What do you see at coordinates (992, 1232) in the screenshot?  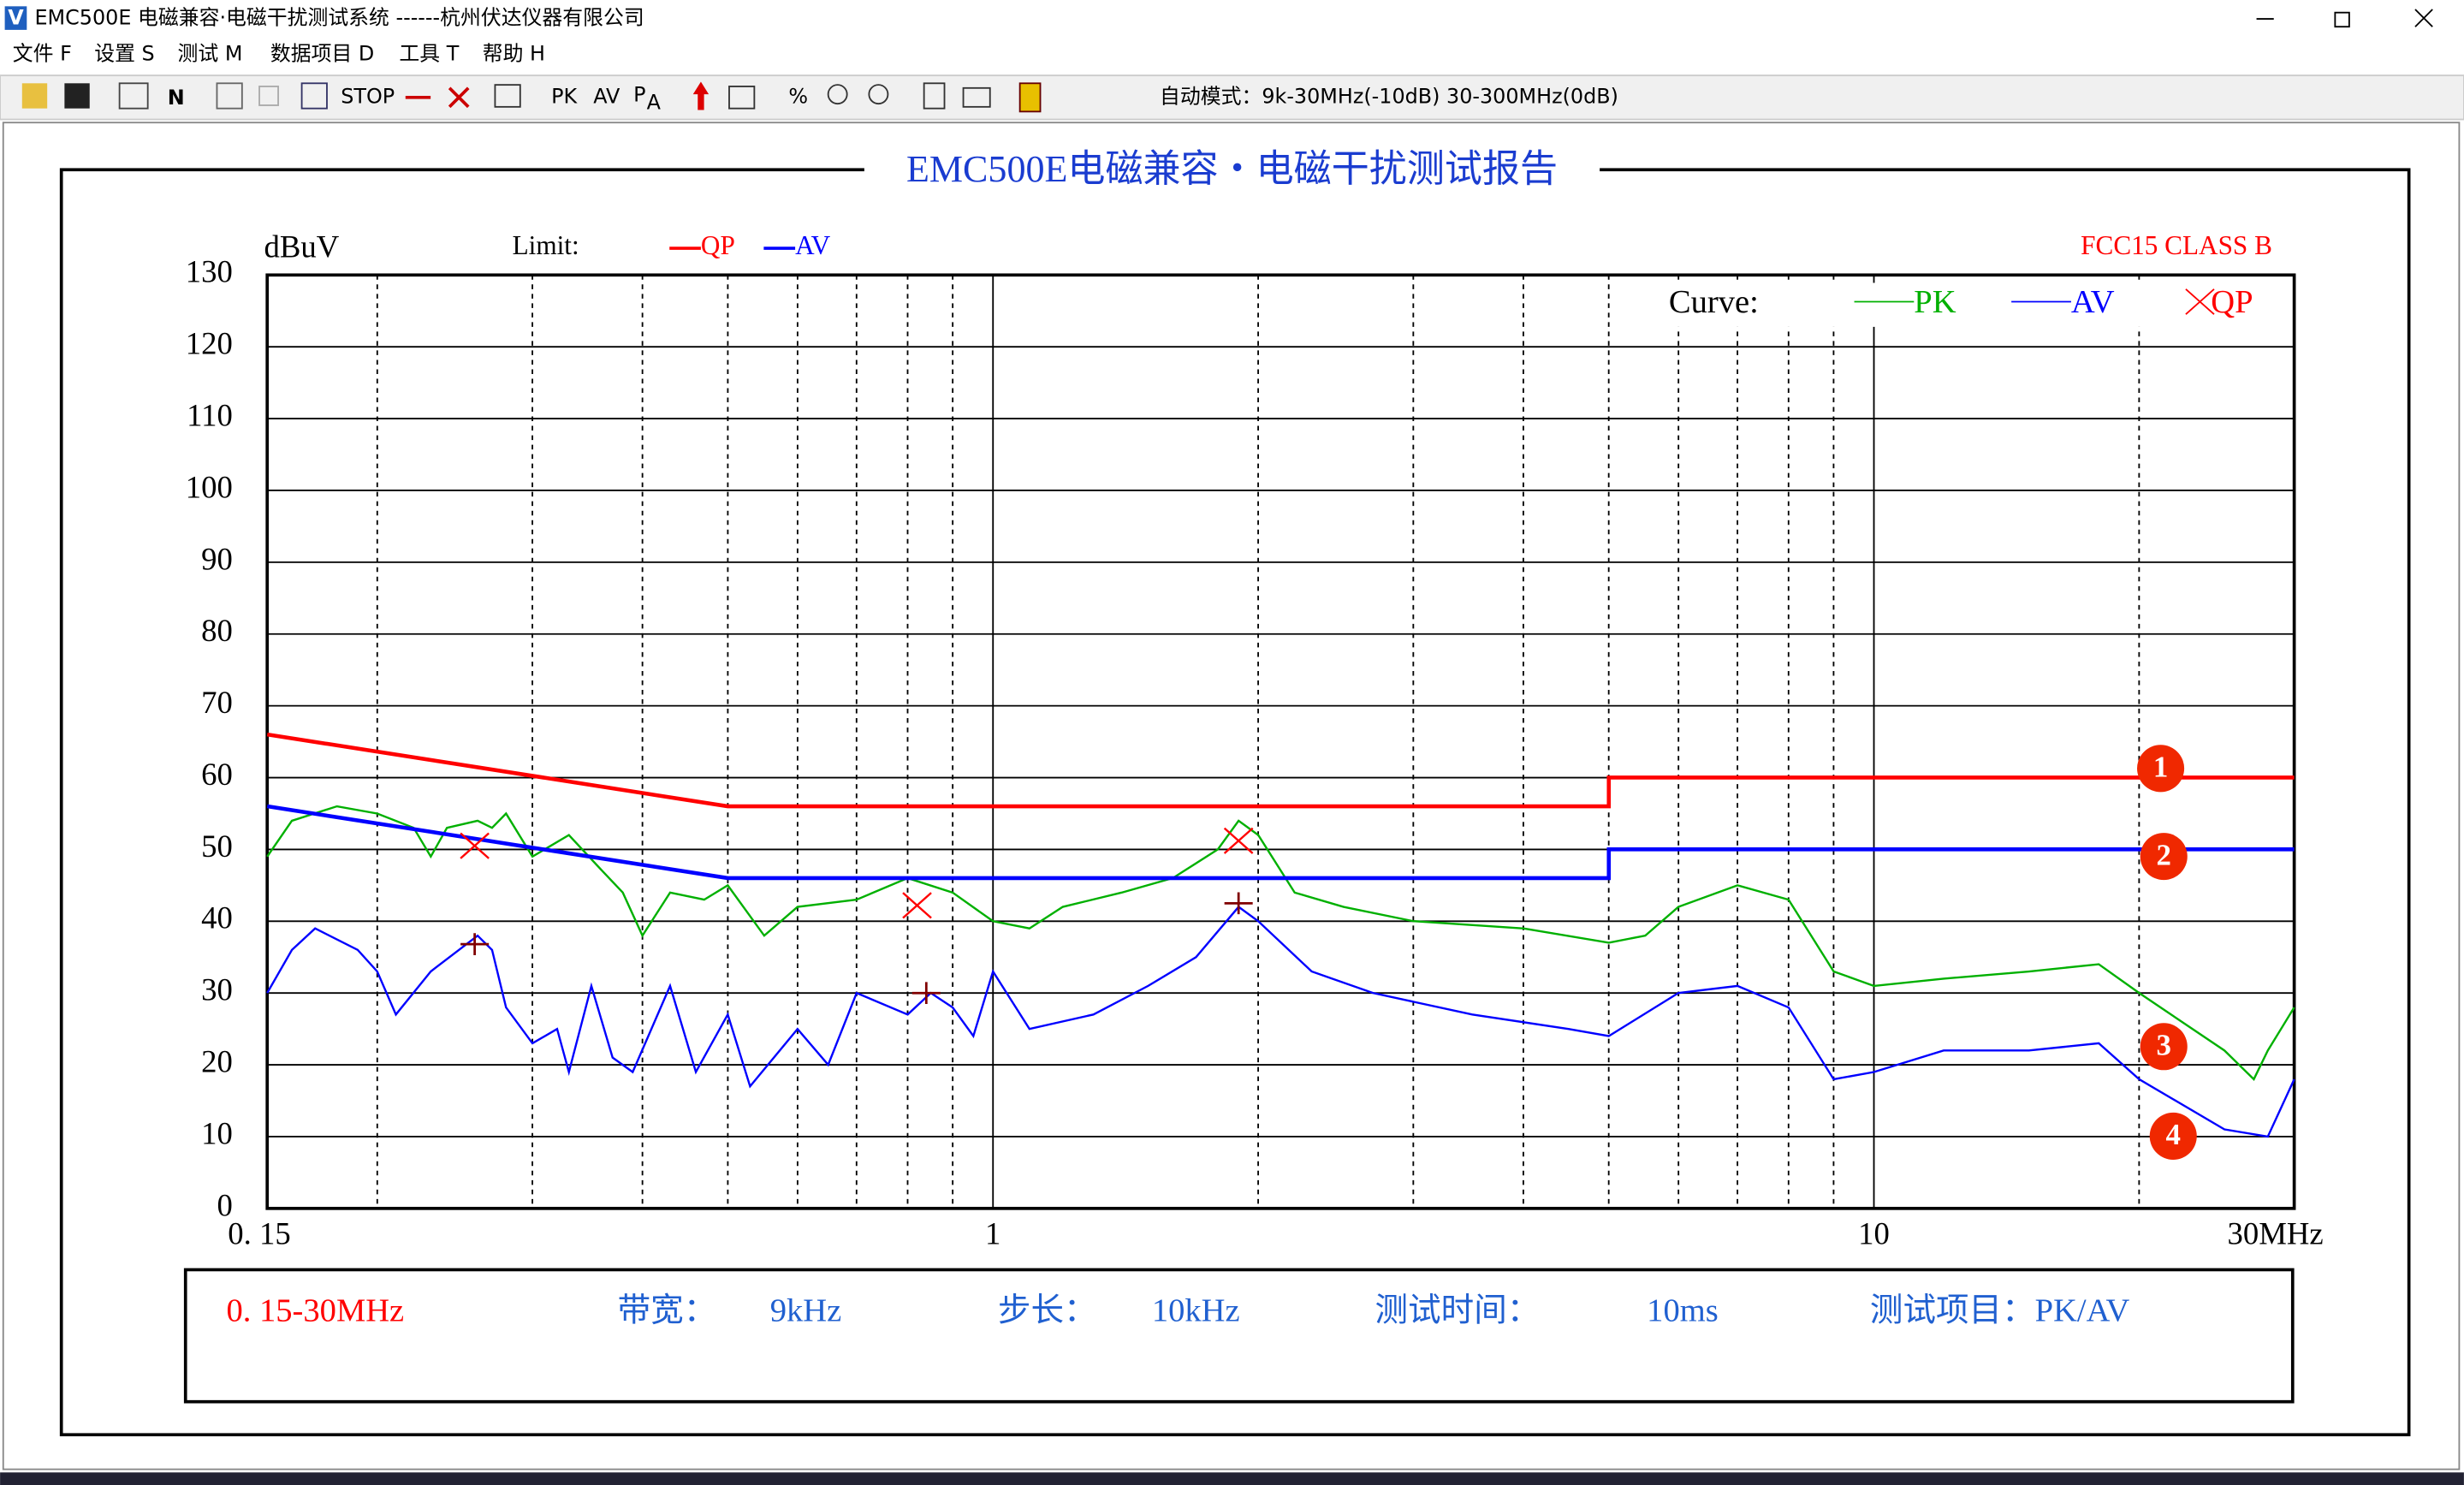 I see `x-tick-label: 1` at bounding box center [992, 1232].